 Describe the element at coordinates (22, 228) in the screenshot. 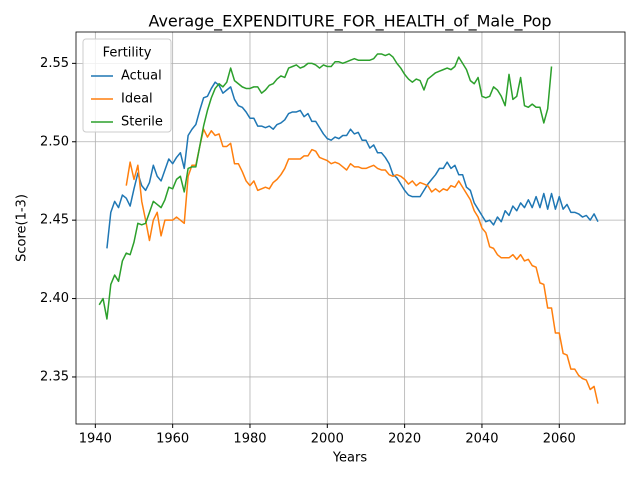

I see `y-axis-label: Score(1-3)` at that location.